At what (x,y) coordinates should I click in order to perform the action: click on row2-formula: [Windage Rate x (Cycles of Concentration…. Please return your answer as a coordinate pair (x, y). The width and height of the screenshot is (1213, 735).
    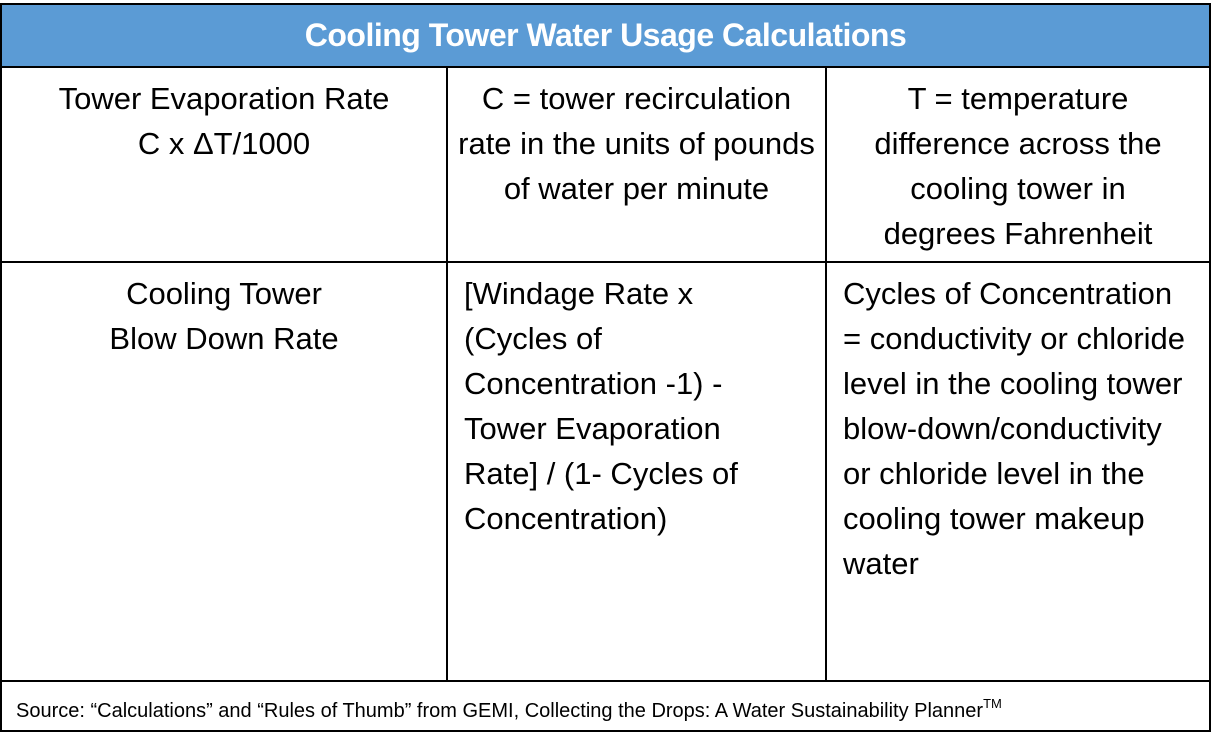
    Looking at the image, I should click on (601, 406).